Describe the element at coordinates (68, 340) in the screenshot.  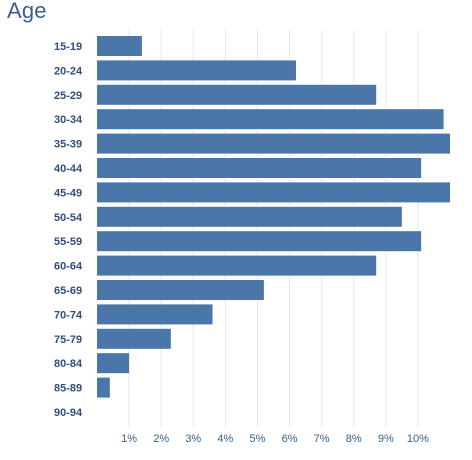
I see `category-label: 75-79` at that location.